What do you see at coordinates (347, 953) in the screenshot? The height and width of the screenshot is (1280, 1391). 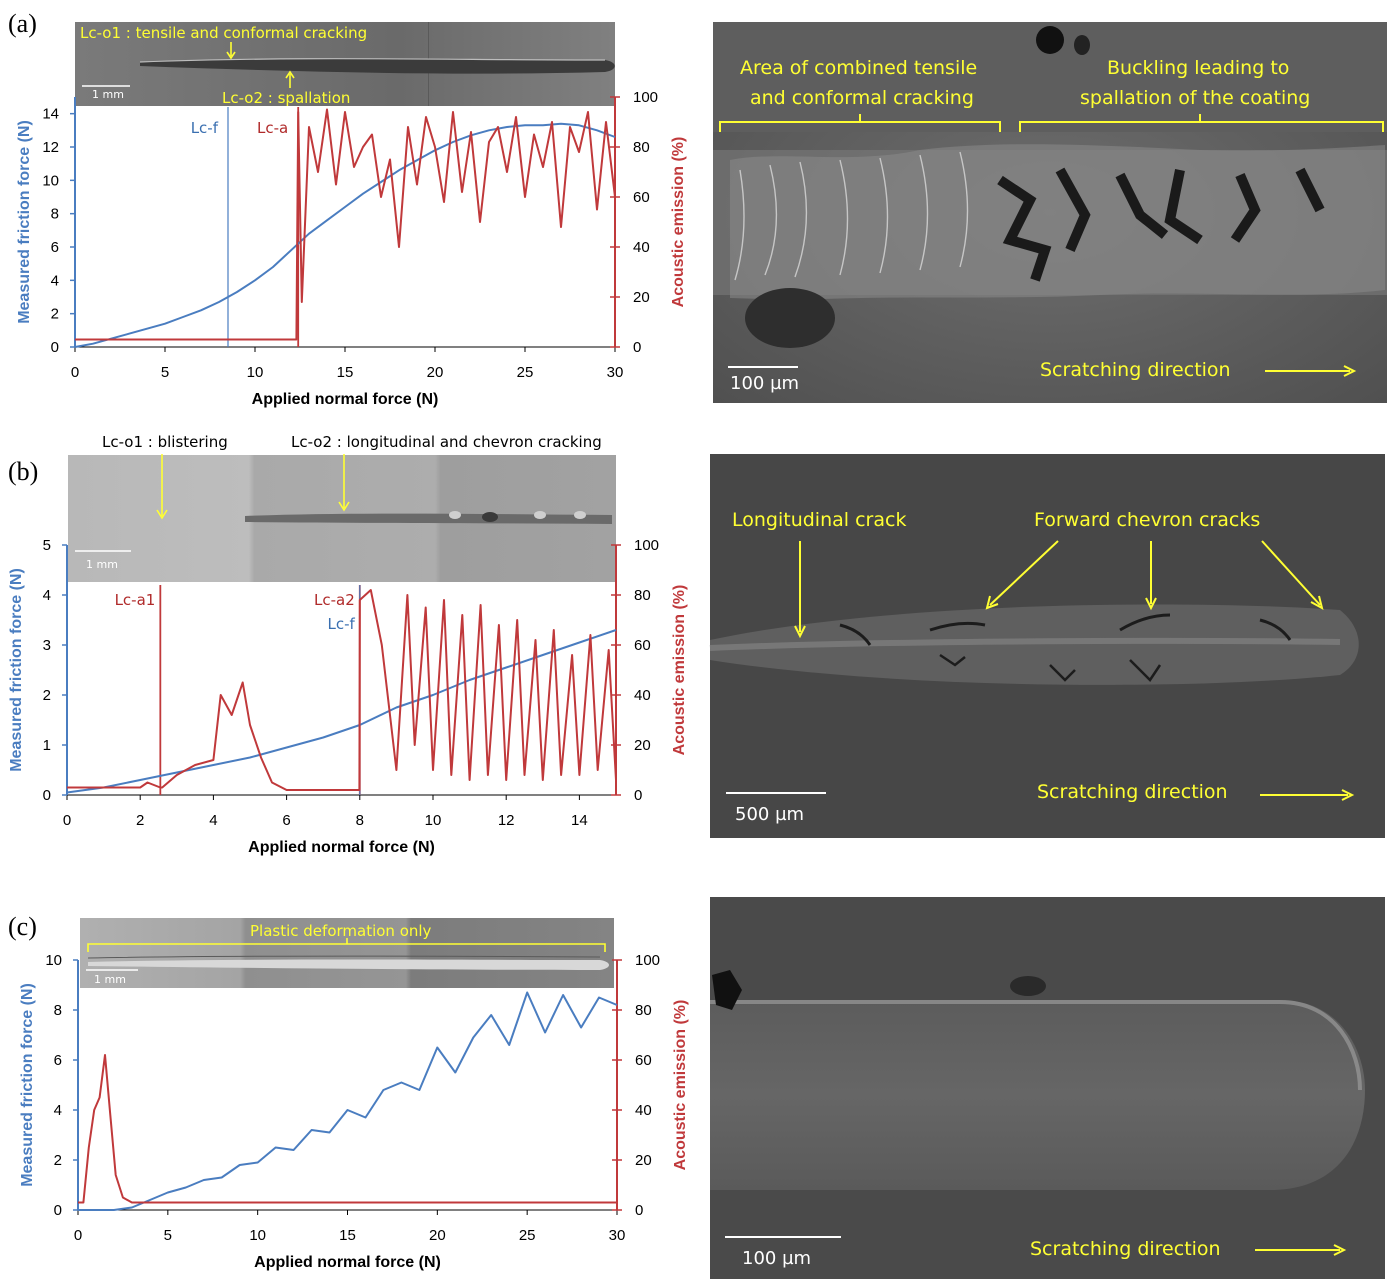 I see `optical-image-c: 1 mm Plastic deformation only` at bounding box center [347, 953].